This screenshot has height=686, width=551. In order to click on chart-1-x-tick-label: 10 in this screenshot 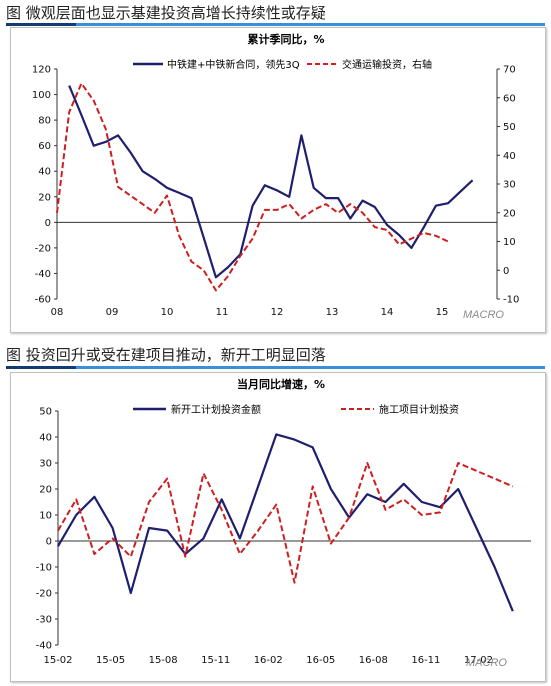, I will do `click(167, 312)`.